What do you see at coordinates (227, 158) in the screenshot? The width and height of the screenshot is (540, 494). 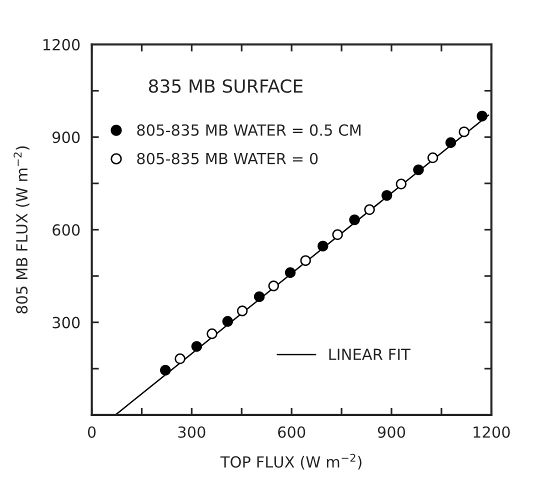 I see `legend-label: 805-835 MB WATER = 0` at bounding box center [227, 158].